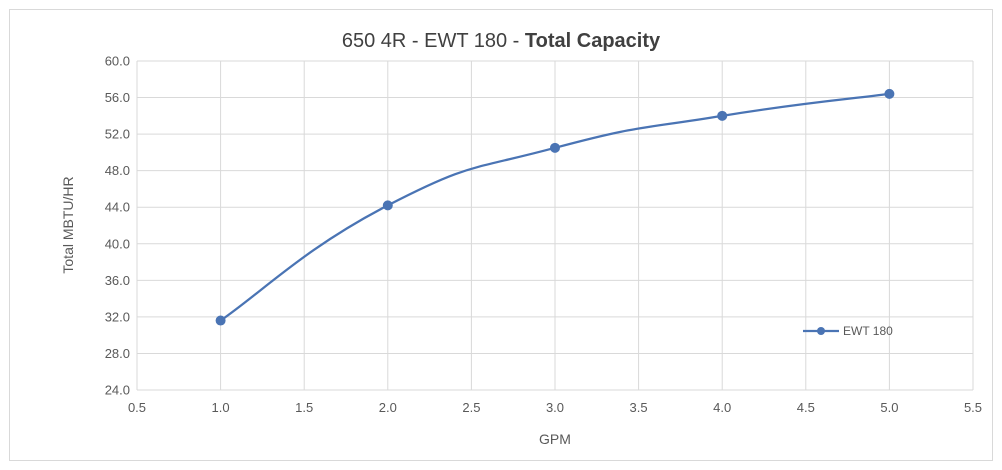  Describe the element at coordinates (117, 170) in the screenshot. I see `y-tick-label: 48.0` at that location.